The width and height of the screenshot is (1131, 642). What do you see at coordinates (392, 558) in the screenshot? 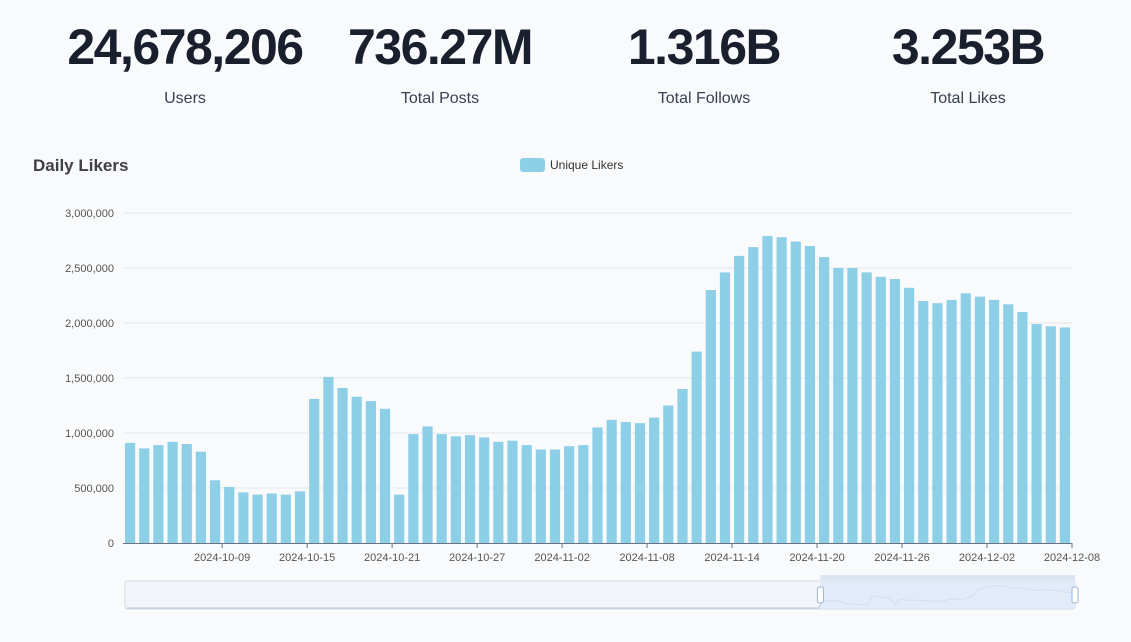
I see `x-tick-label: 2024-10-21` at bounding box center [392, 558].